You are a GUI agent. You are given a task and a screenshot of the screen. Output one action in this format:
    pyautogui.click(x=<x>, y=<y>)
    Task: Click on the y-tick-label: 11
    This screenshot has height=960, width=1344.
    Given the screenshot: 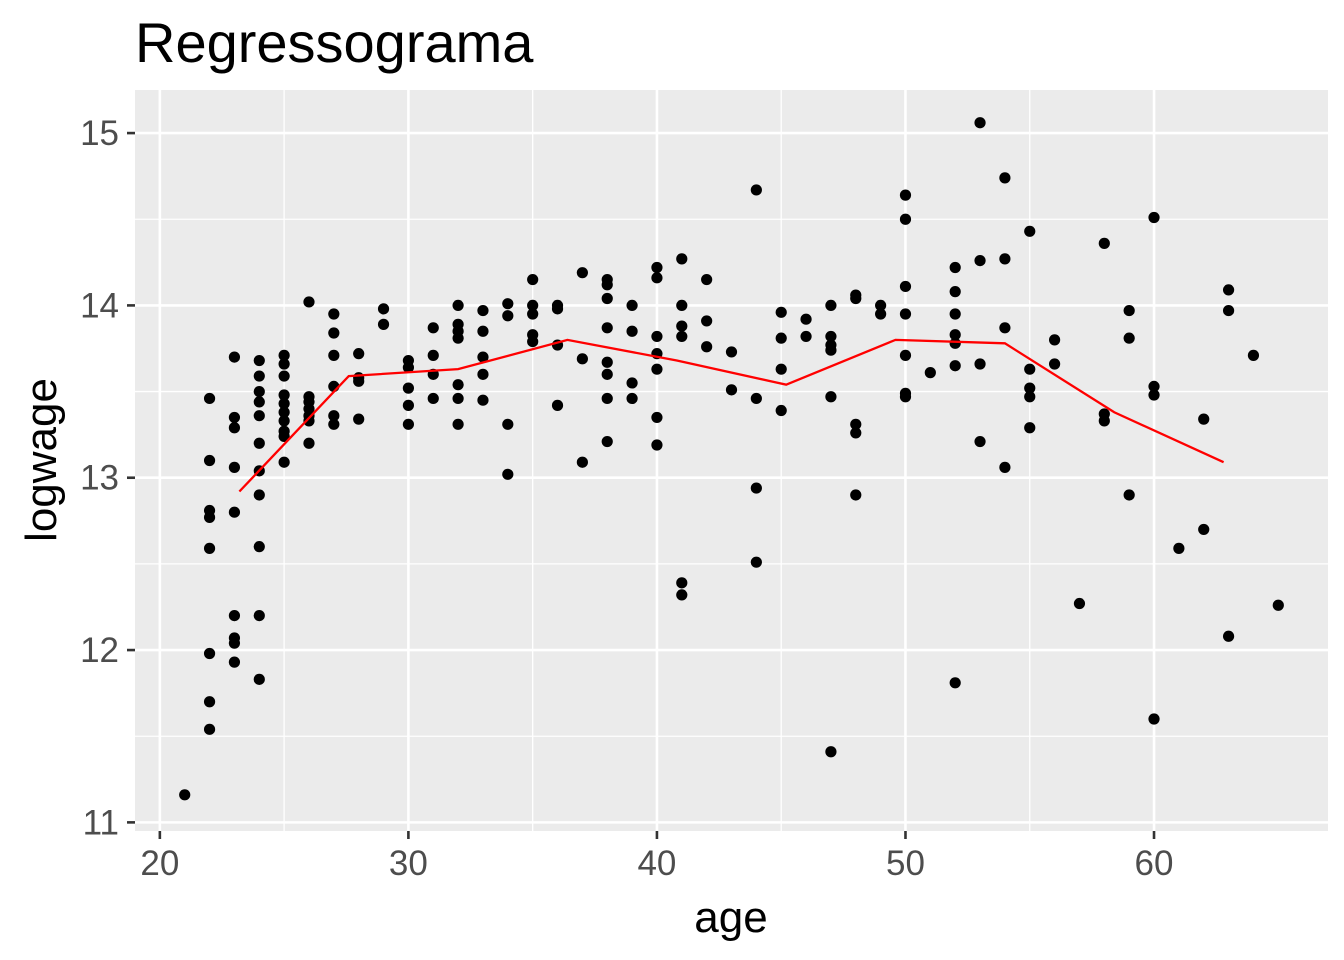 What is the action you would take?
    pyautogui.click(x=101, y=822)
    